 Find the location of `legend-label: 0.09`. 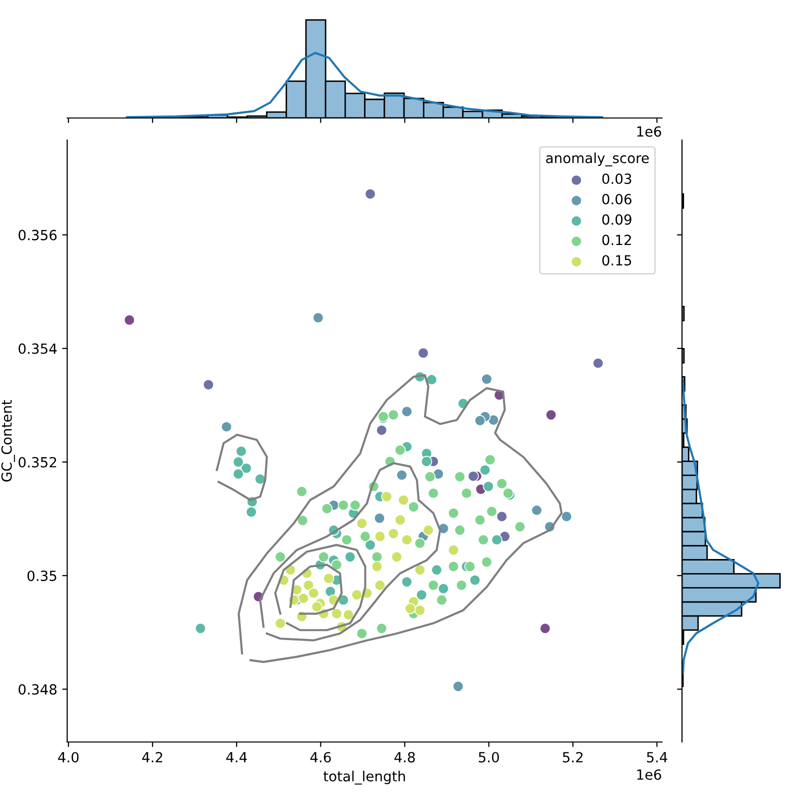

legend-label: 0.09 is located at coordinates (617, 219).